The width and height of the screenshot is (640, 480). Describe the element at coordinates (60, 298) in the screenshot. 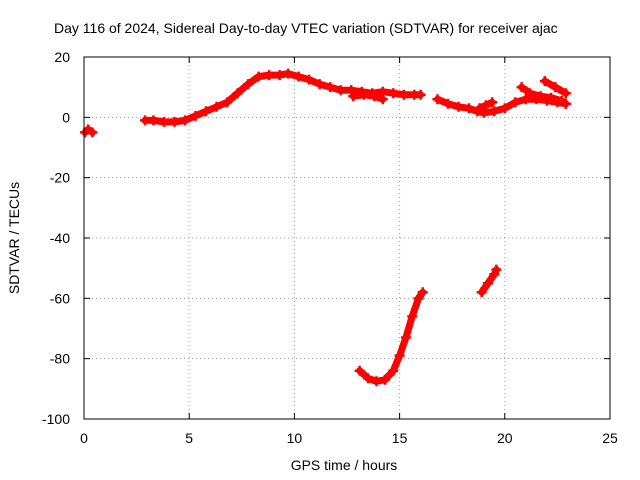

I see `y-tick-label: -60` at that location.